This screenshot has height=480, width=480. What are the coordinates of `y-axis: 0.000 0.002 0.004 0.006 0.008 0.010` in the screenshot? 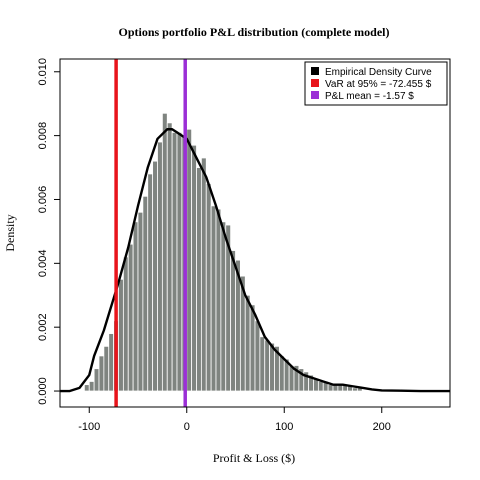 It's located at (48, 231).